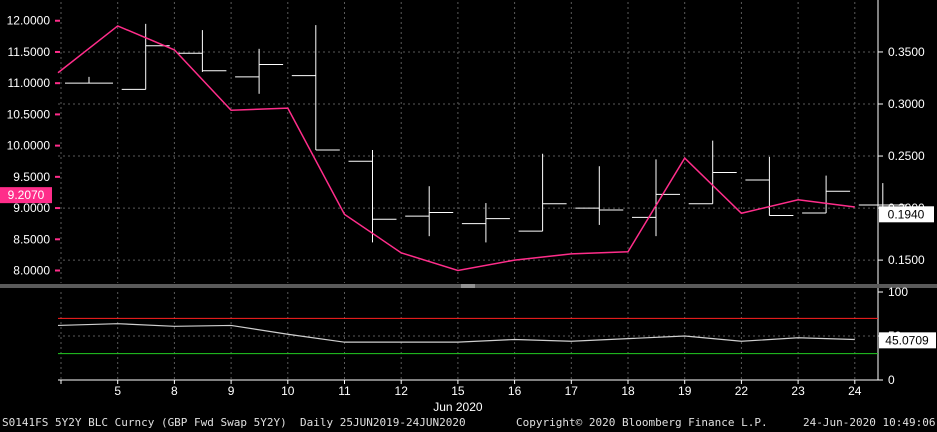  What do you see at coordinates (906, 156) in the screenshot?
I see `right-axis-tick-label: 0.2500` at bounding box center [906, 156].